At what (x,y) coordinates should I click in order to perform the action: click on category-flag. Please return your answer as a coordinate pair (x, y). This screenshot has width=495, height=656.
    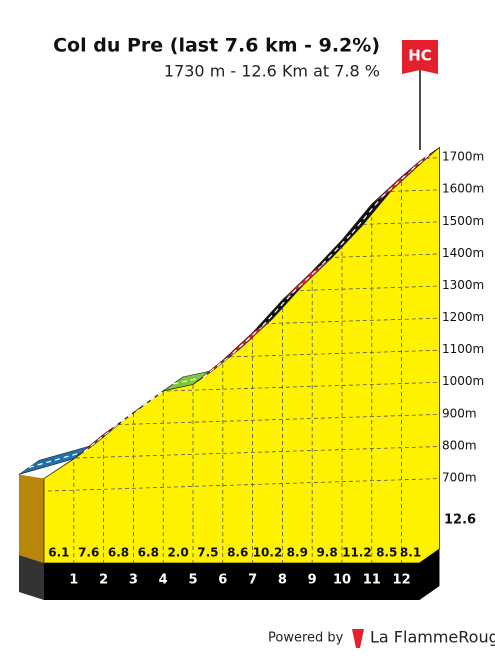
    Looking at the image, I should click on (420, 57).